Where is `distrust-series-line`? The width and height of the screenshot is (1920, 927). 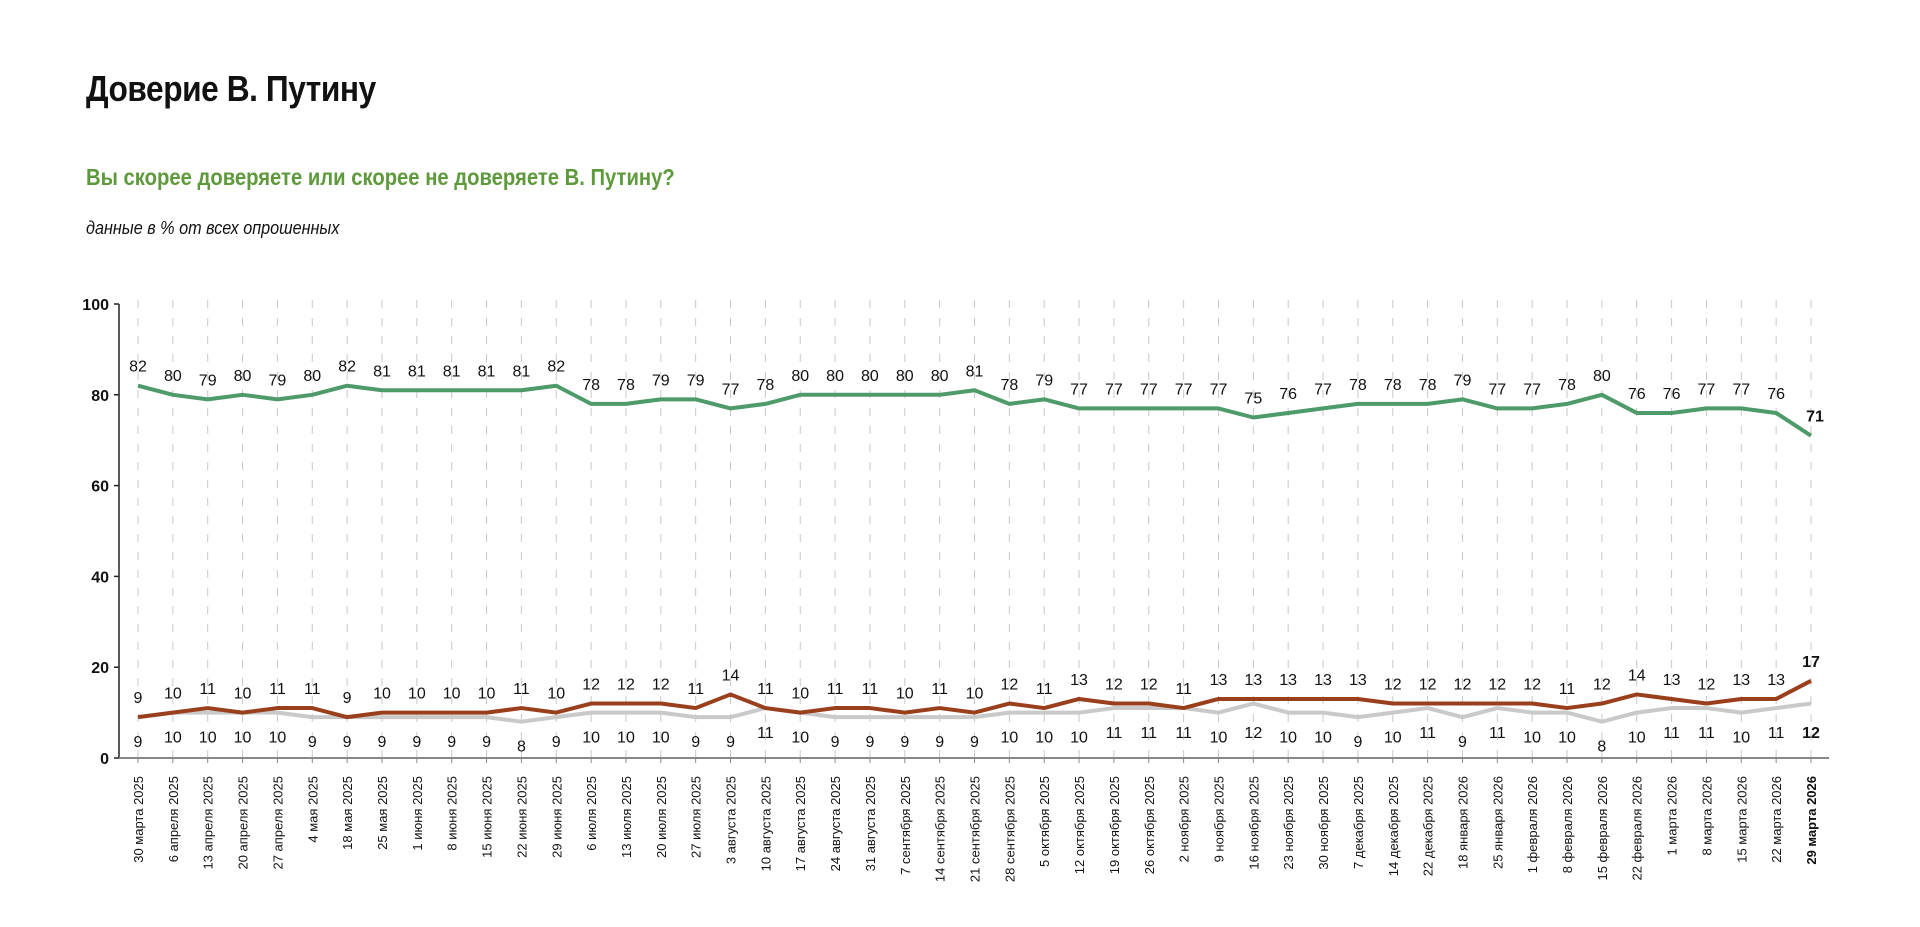 distrust-series-line is located at coordinates (974, 699).